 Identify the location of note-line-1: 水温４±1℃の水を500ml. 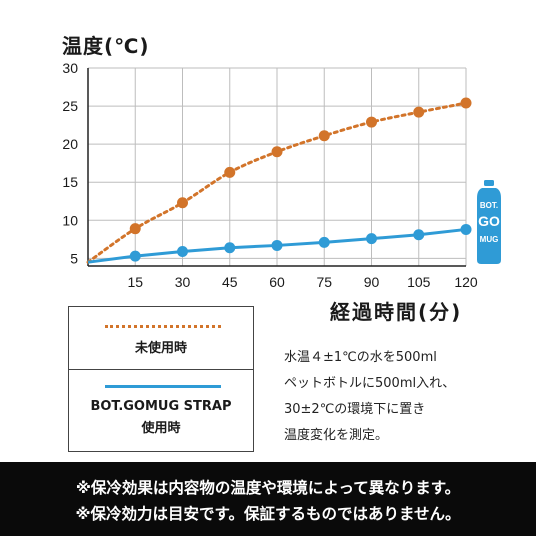
(360, 357).